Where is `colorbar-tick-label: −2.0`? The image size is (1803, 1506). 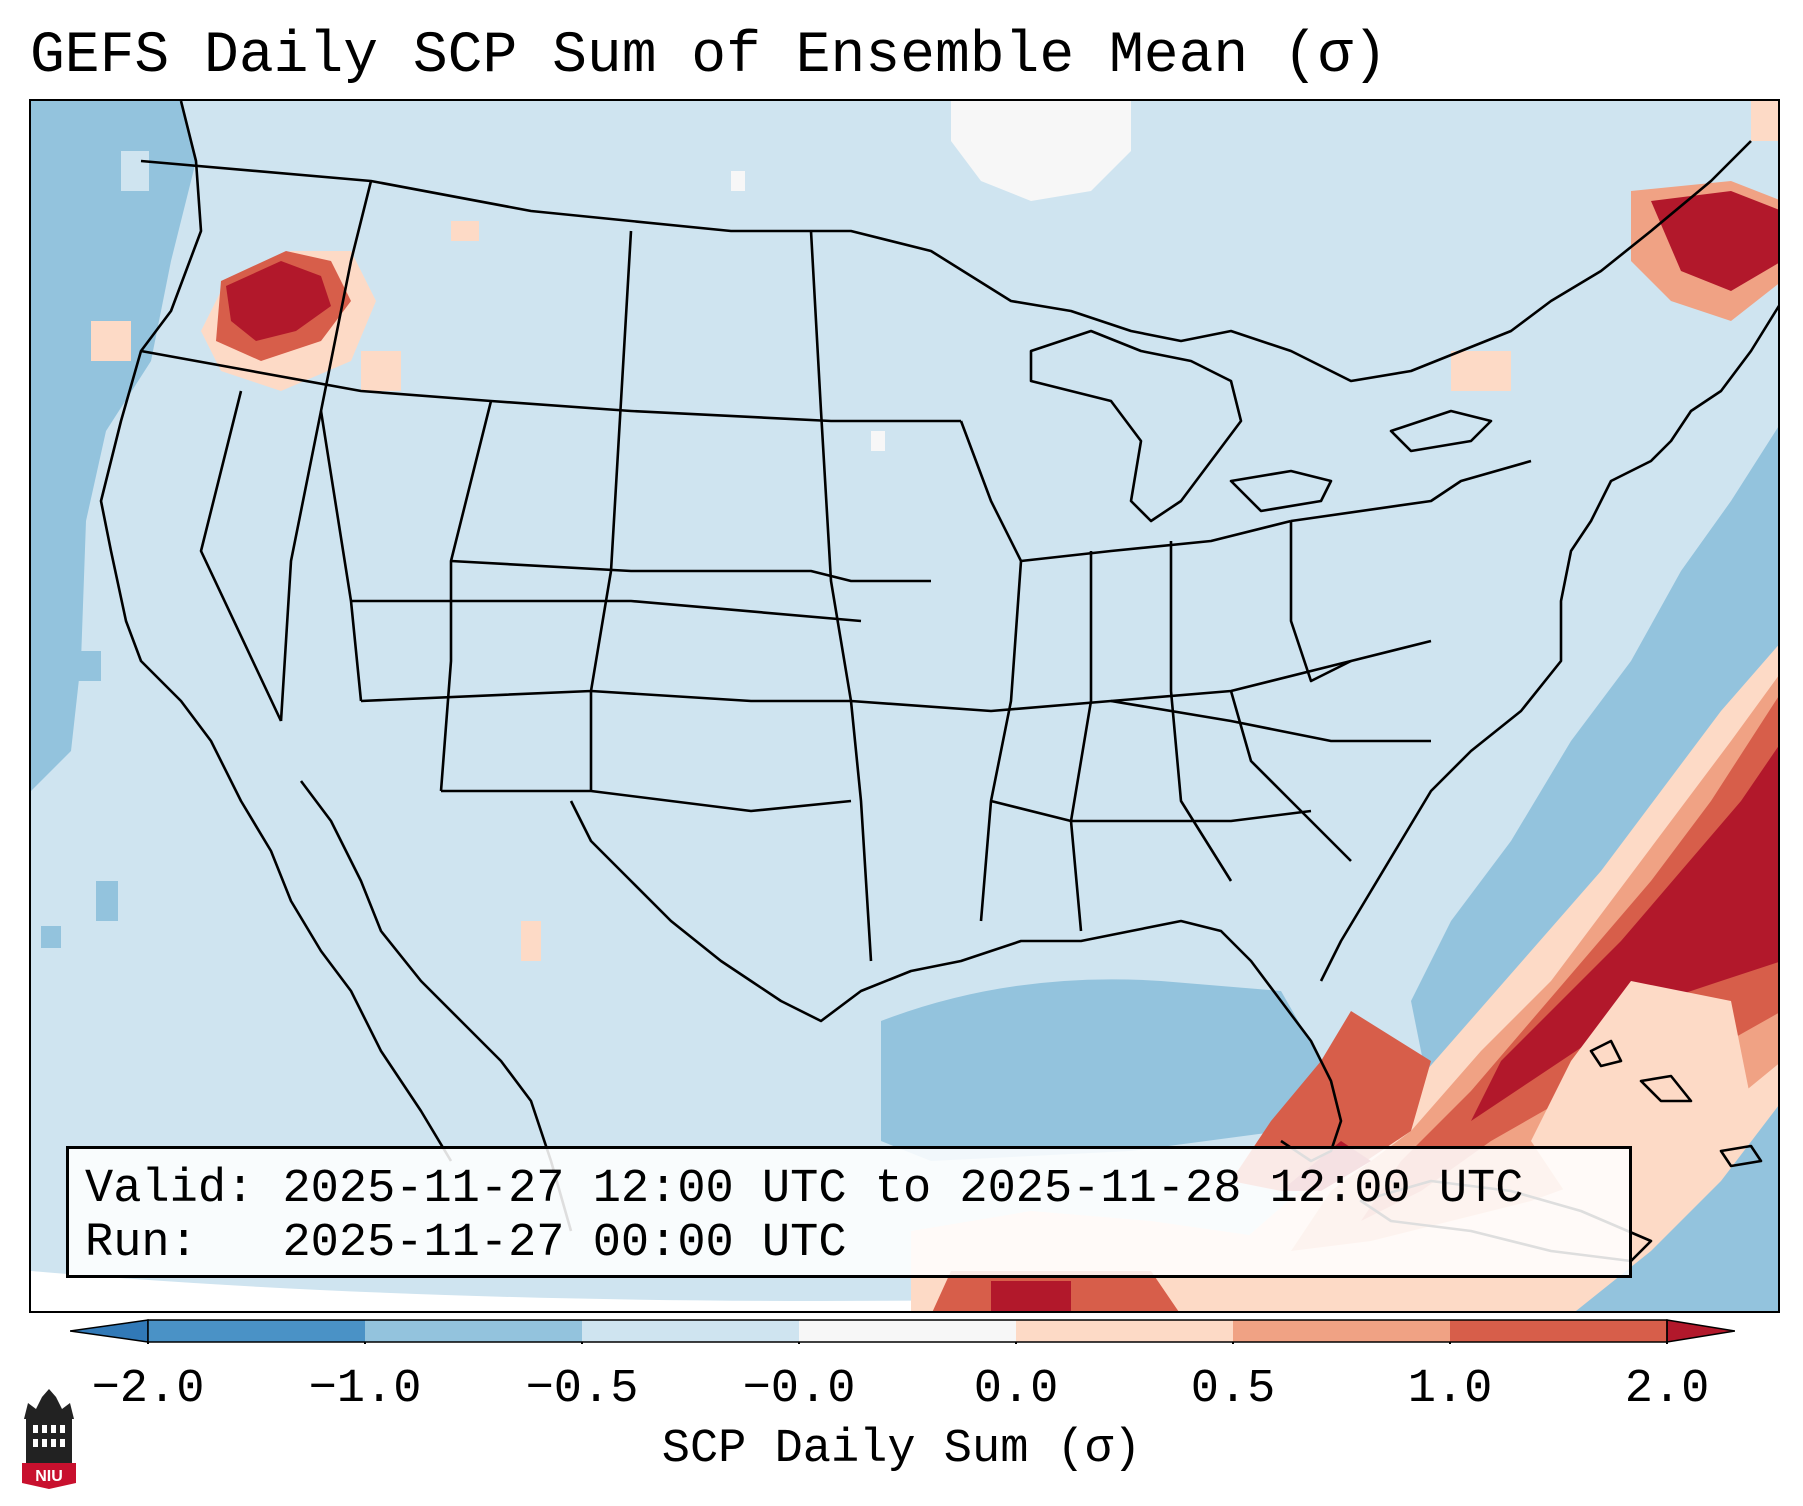 colorbar-tick-label: −2.0 is located at coordinates (148, 1389).